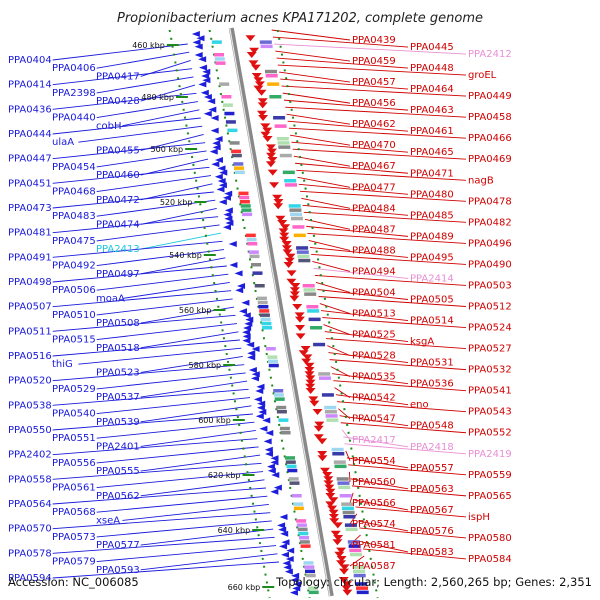 This screenshot has width=600, height=600. Describe the element at coordinates (30, 479) in the screenshot. I see `gene-label-left: PPA0558` at that location.